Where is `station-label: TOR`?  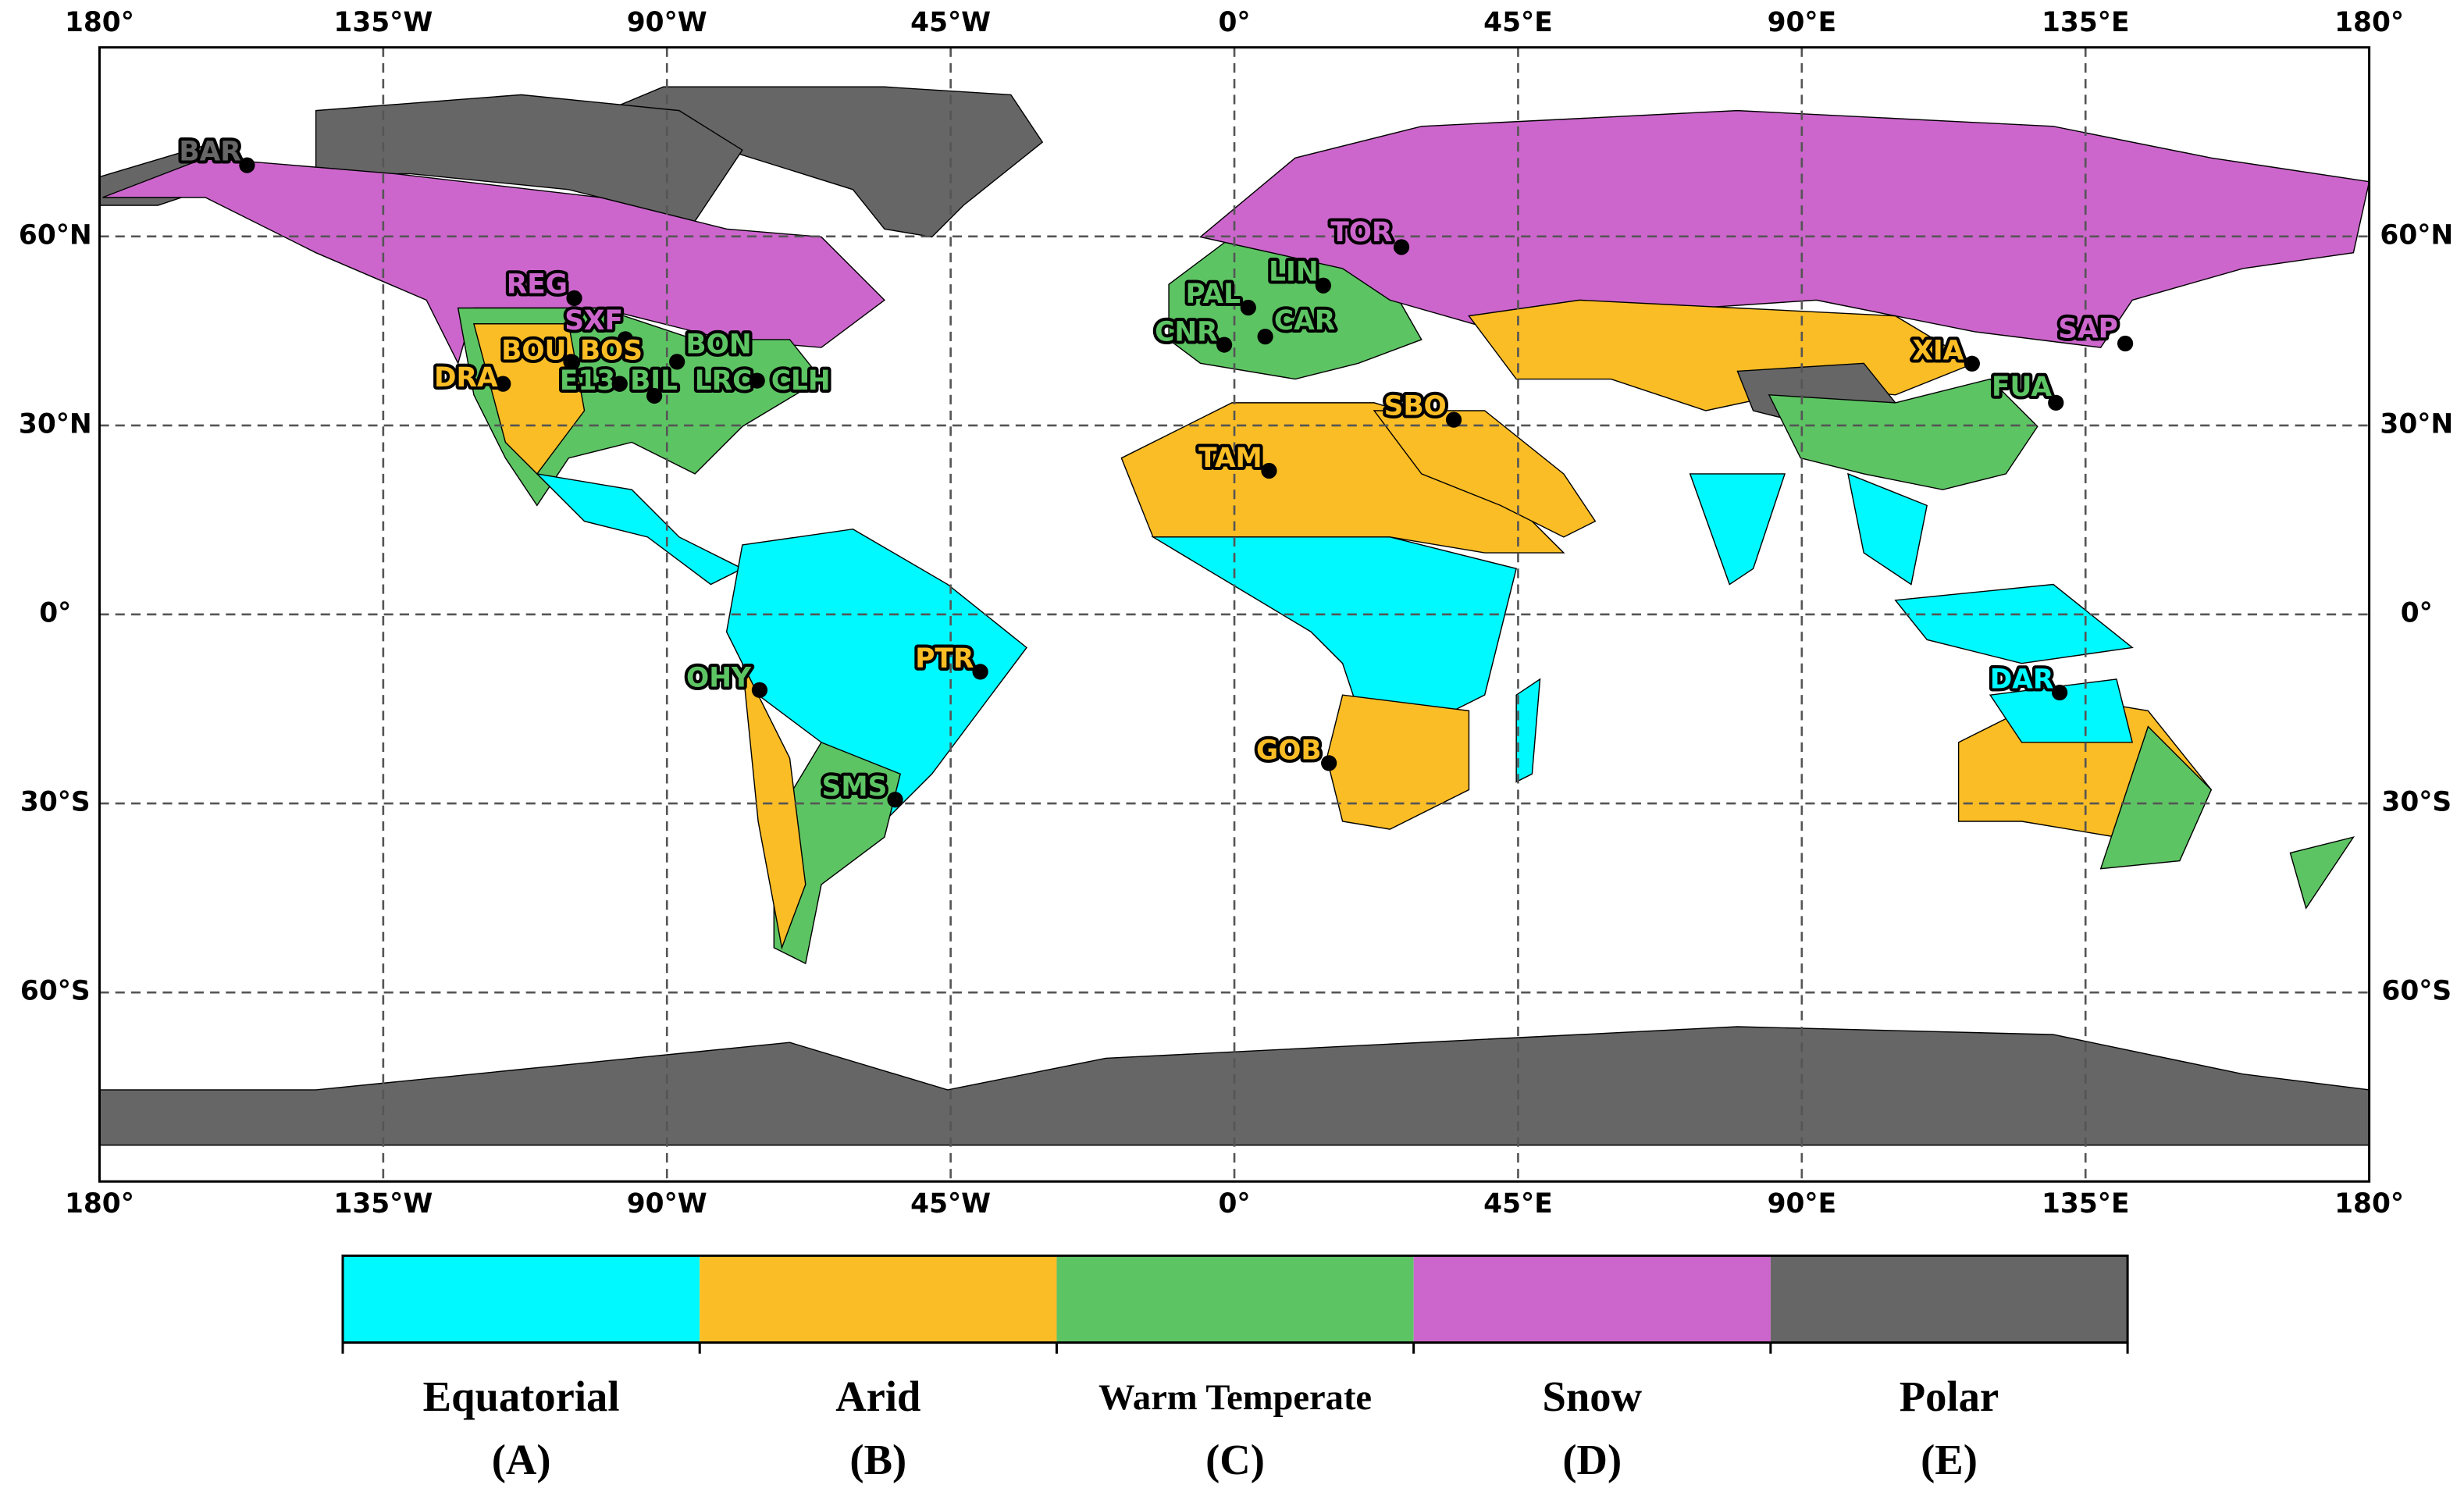
station-label: TOR is located at coordinates (1361, 232).